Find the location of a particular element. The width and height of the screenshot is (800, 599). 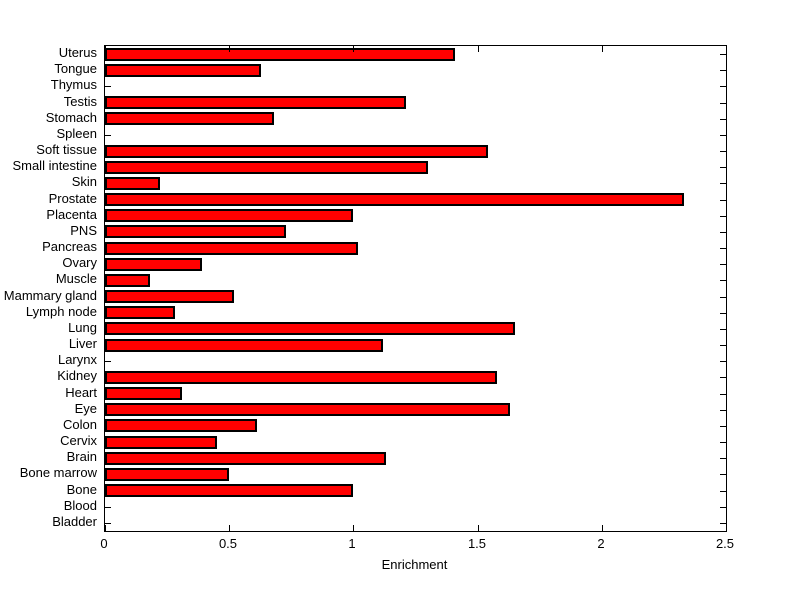

category-label-lymph-node: Lymph node is located at coordinates (61, 311).